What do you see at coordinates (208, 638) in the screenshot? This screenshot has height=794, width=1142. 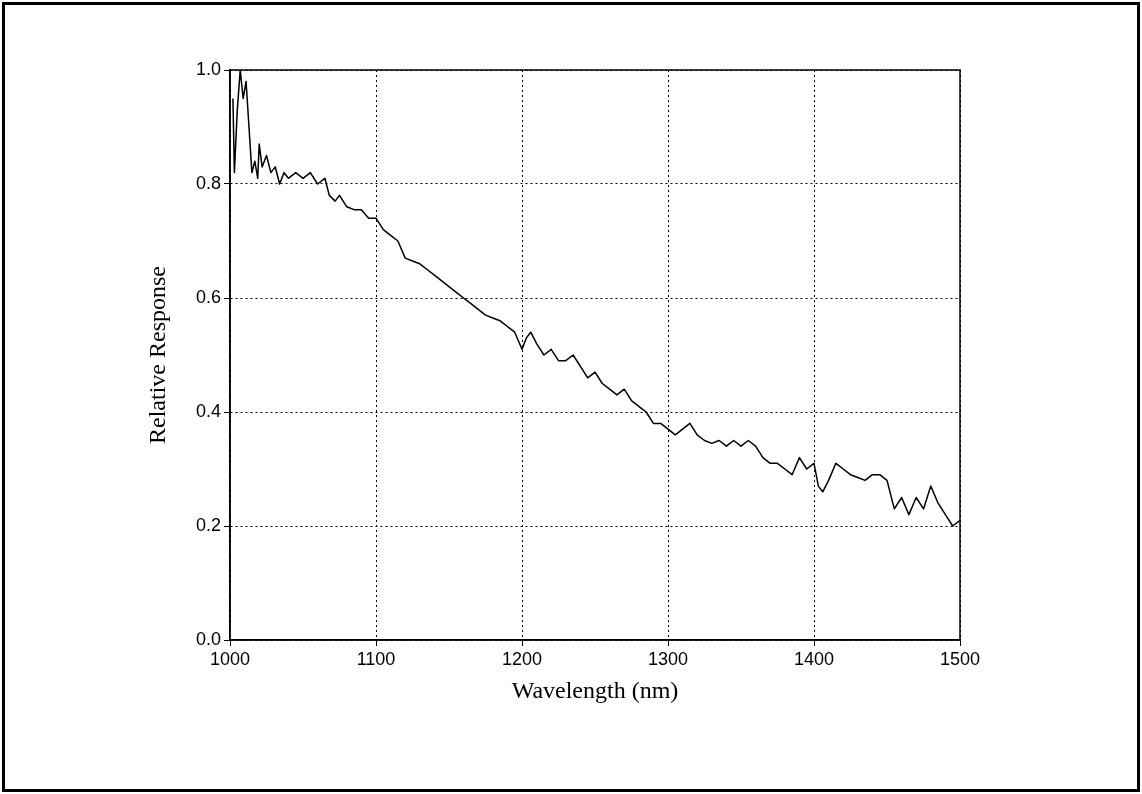 I see `y-tick-label: 0.0` at bounding box center [208, 638].